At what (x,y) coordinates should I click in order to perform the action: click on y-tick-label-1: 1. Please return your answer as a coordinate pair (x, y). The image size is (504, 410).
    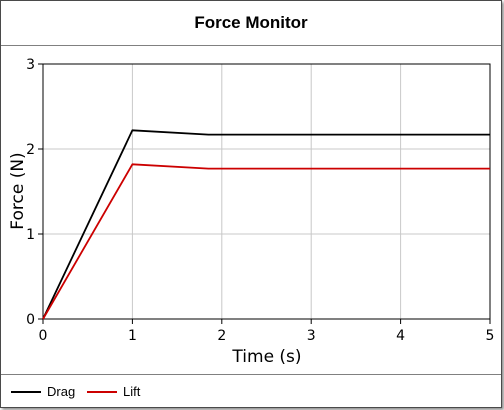
    Looking at the image, I should click on (30, 235).